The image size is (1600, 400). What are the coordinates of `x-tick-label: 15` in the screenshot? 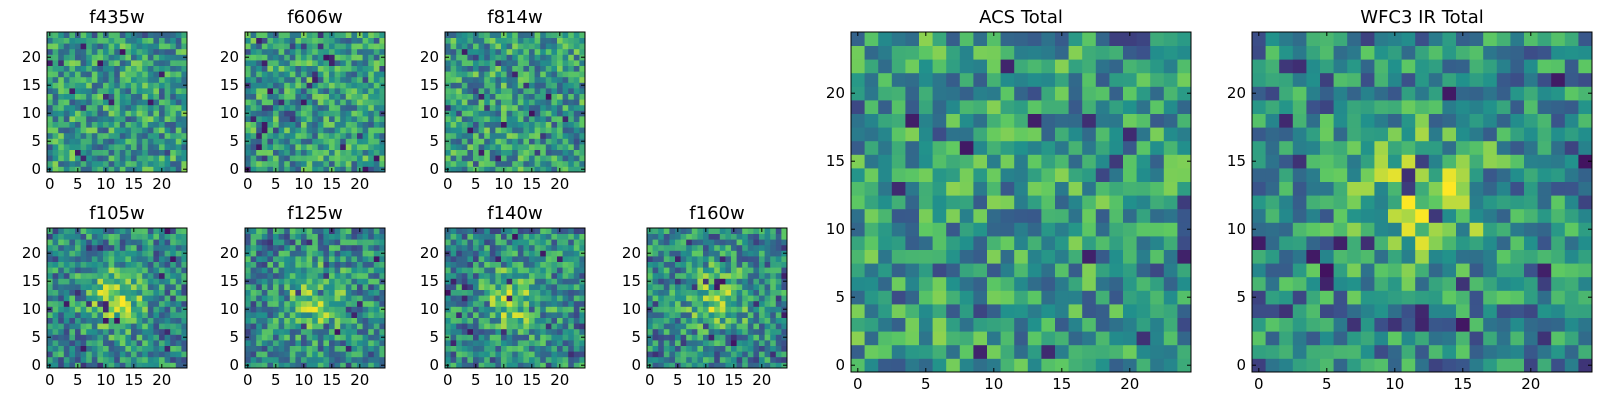 It's located at (733, 380).